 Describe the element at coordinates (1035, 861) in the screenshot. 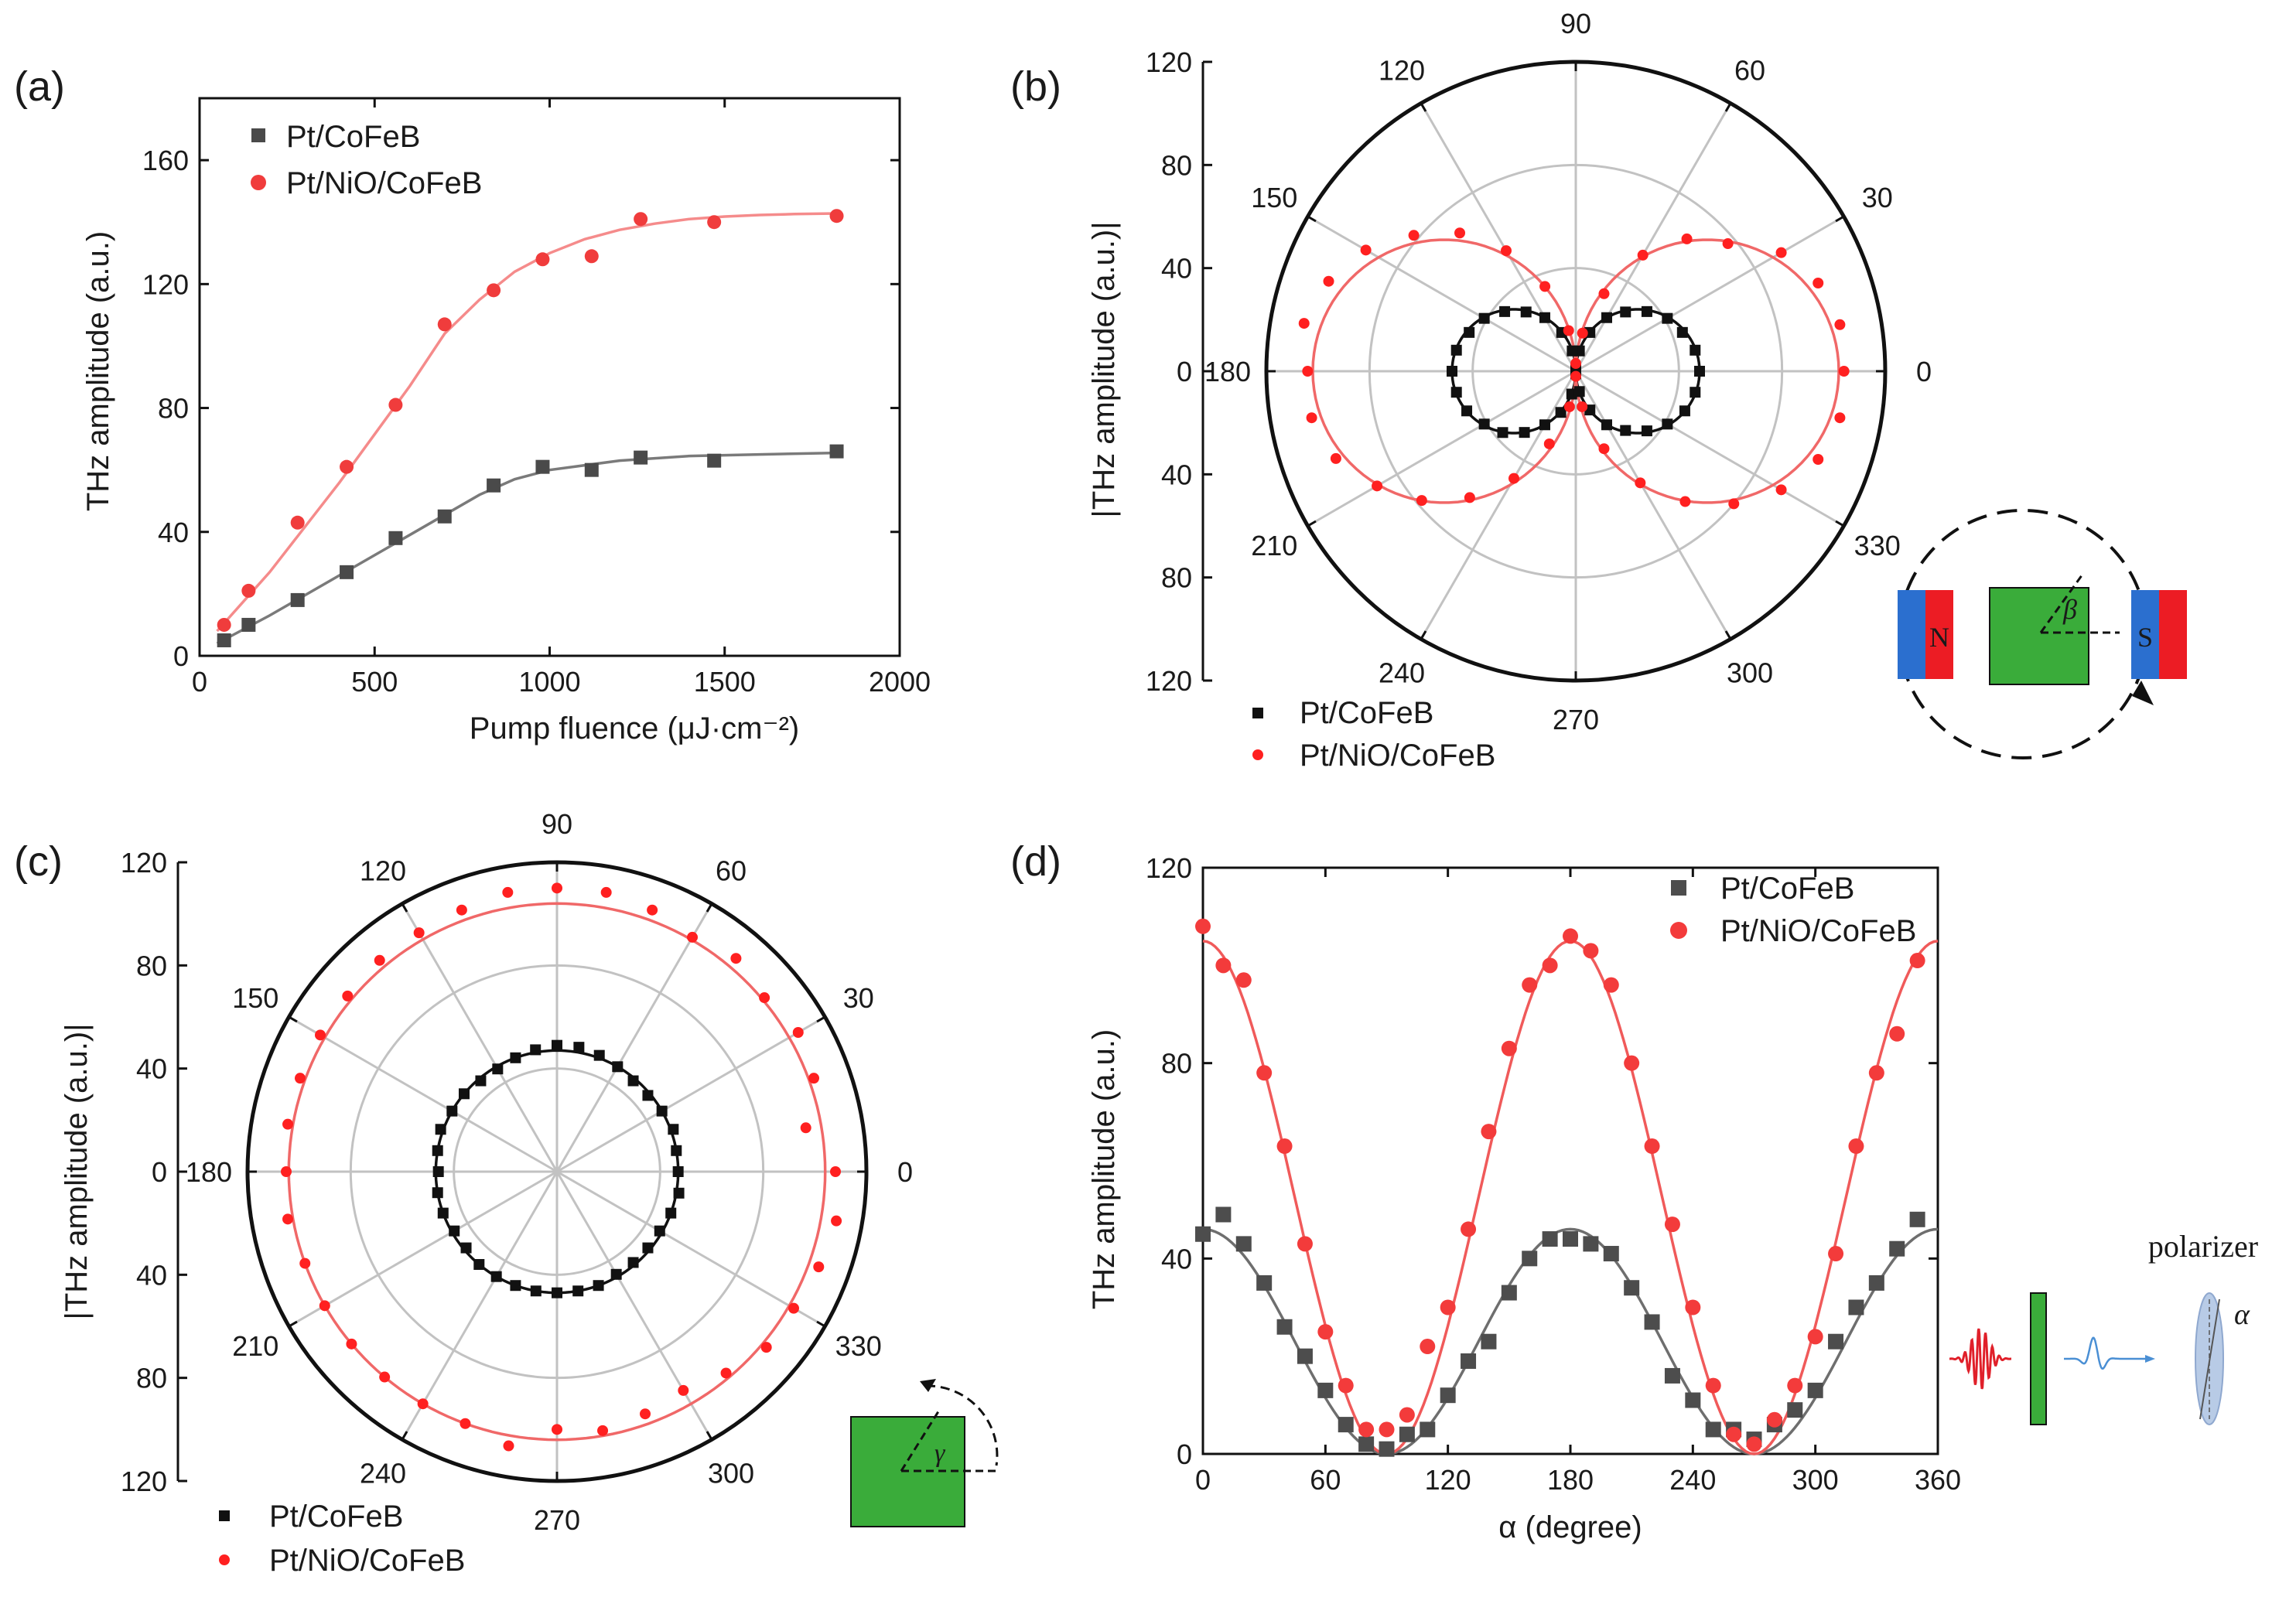

I see `panel-d-label: (d)` at that location.